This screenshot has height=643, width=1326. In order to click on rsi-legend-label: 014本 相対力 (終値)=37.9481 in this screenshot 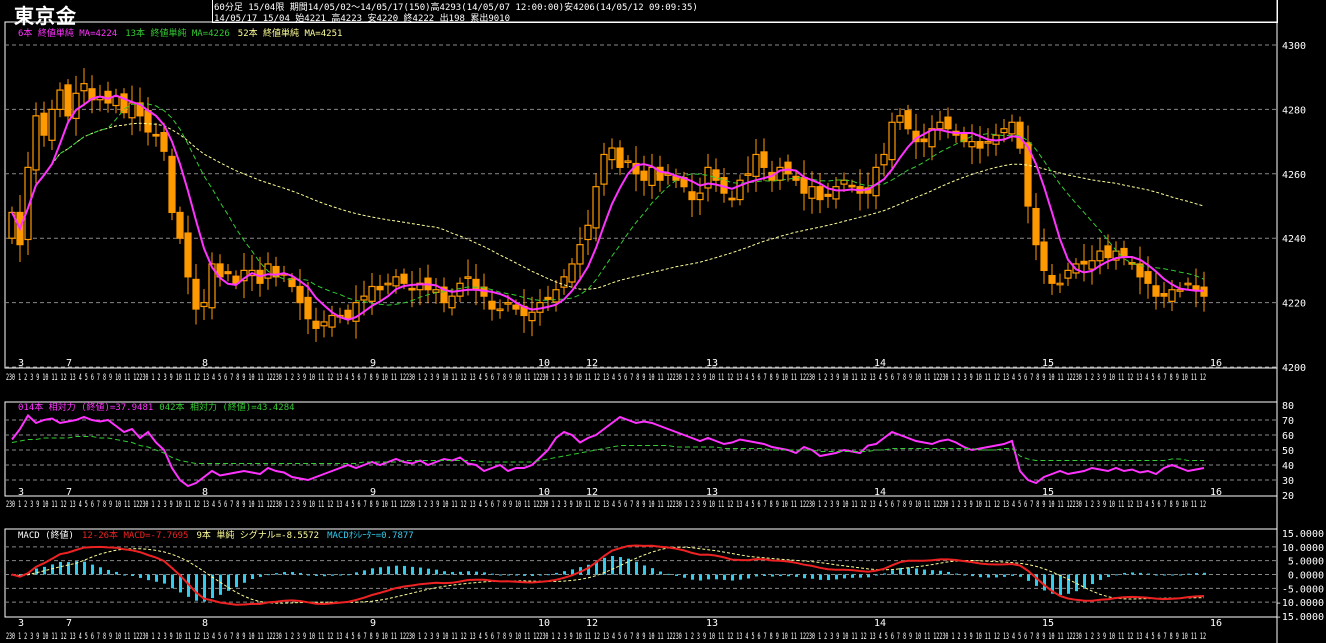, I will do `click(85, 407)`.